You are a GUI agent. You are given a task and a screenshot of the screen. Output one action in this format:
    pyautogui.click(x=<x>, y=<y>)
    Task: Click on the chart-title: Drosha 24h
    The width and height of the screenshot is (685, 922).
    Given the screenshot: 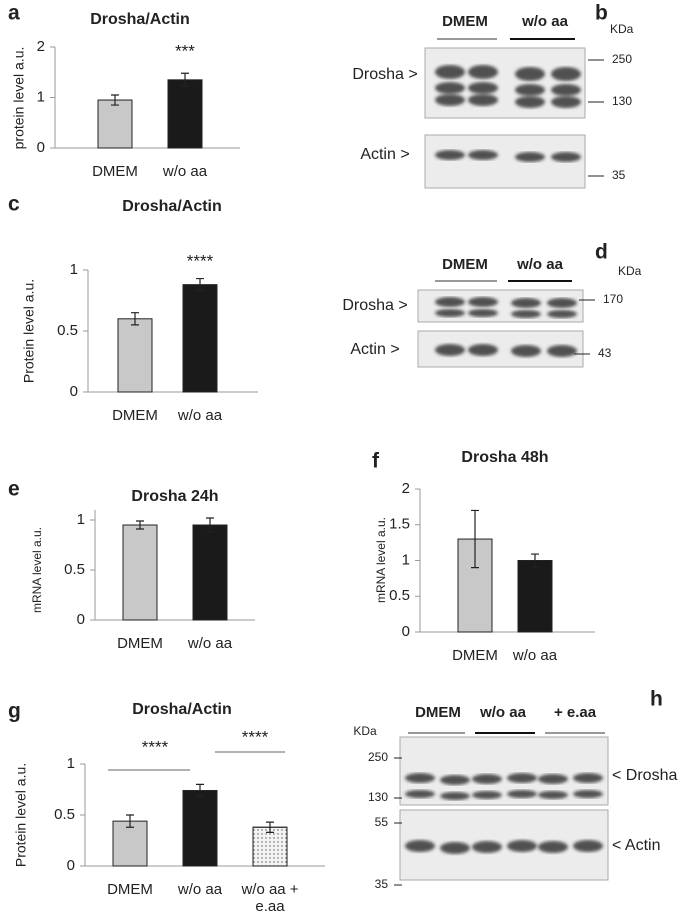 What is the action you would take?
    pyautogui.click(x=174, y=496)
    